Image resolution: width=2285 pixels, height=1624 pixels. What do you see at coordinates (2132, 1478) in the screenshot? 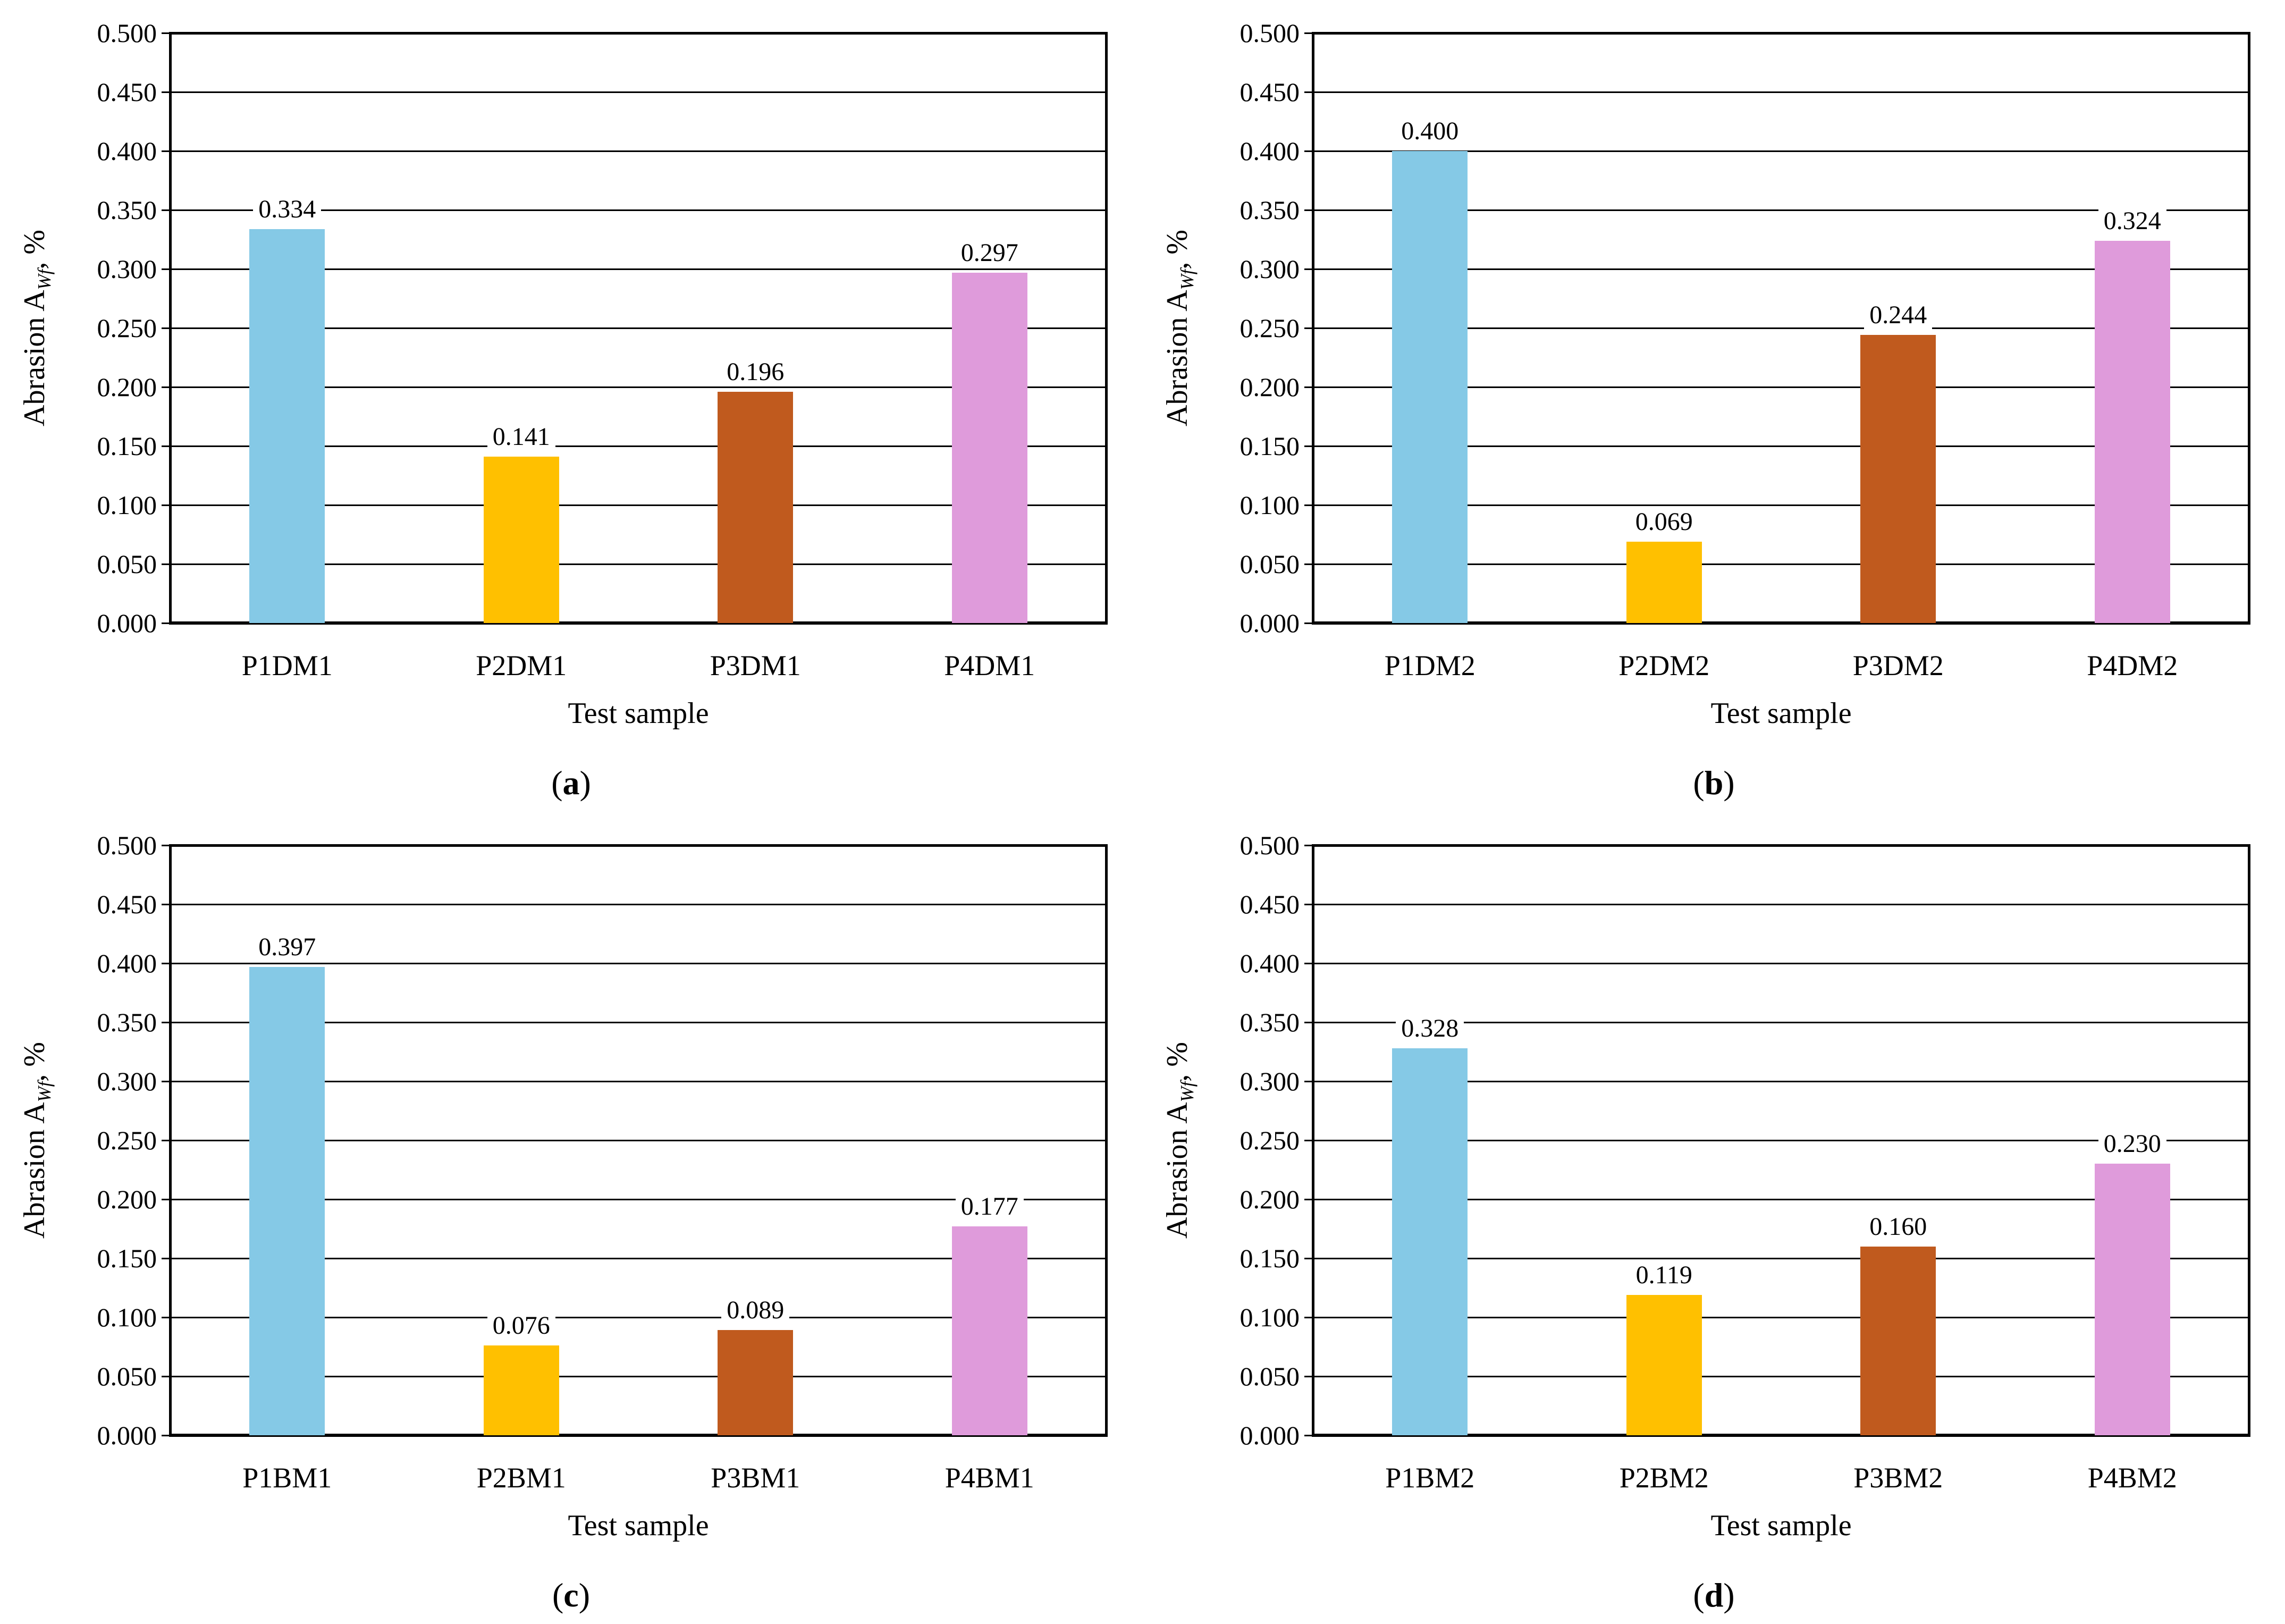
I see `x-tick-label: P4BM2` at bounding box center [2132, 1478].